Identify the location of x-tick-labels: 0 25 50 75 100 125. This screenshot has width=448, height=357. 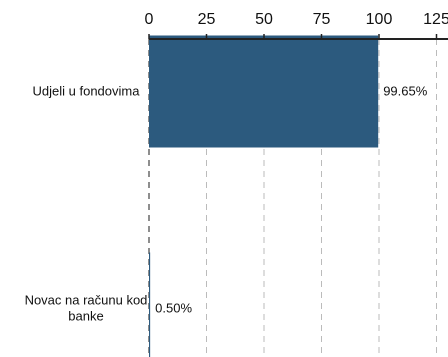
(296, 19).